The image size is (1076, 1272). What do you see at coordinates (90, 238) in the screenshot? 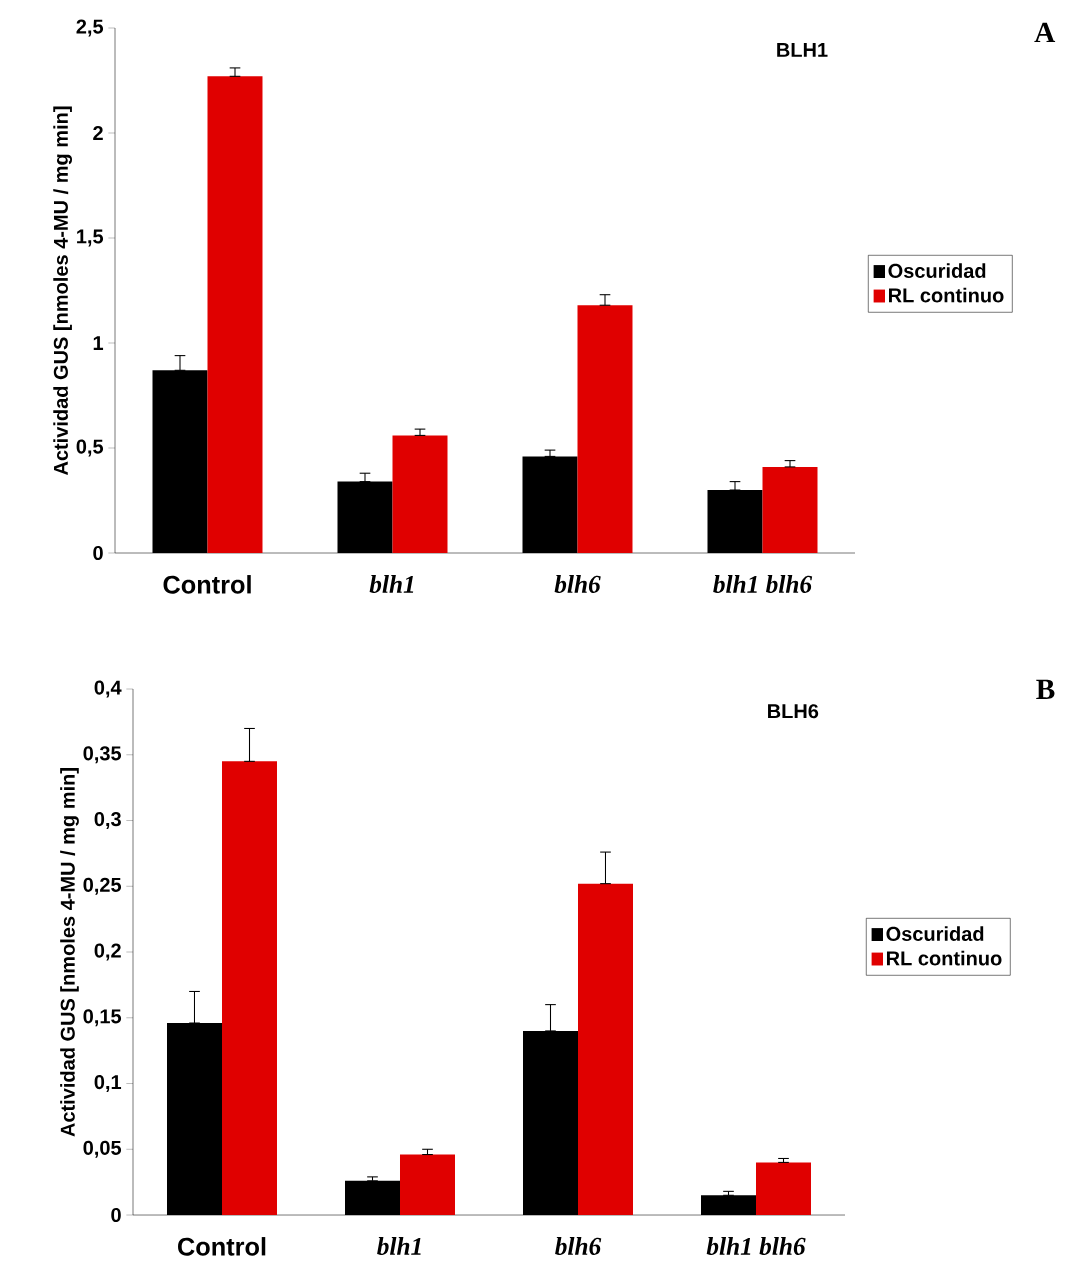
I see `y-tick-label: 1,5` at bounding box center [90, 238].